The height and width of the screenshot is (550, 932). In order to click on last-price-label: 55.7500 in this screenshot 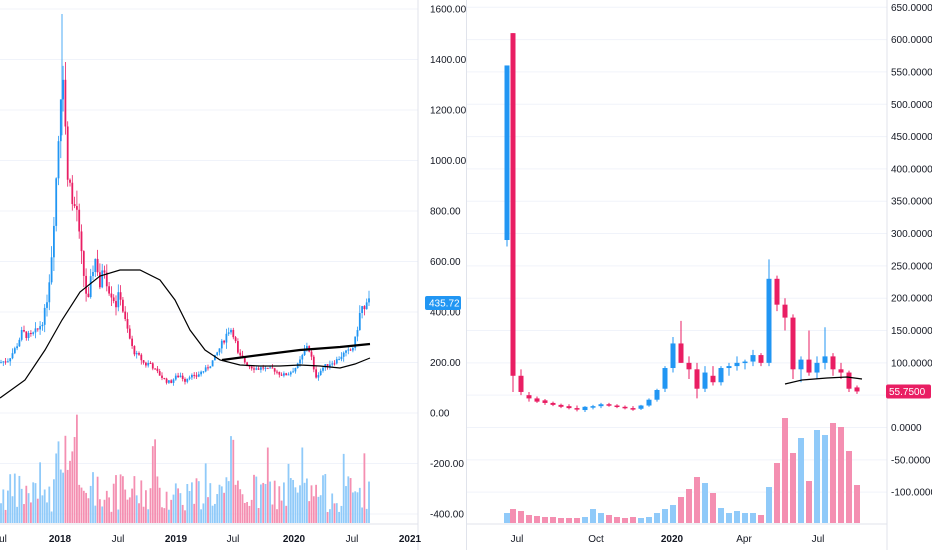, I will do `click(907, 392)`.